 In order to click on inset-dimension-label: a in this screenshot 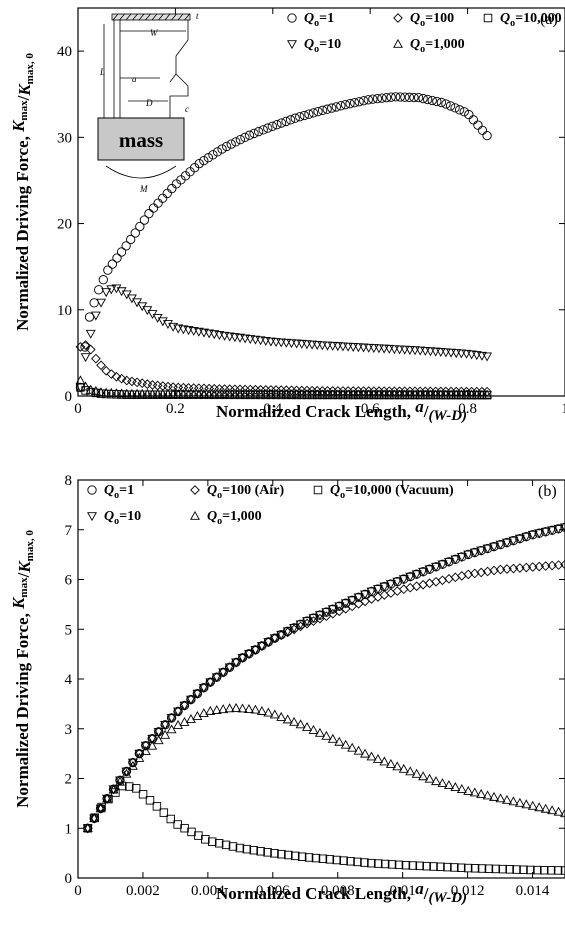, I will do `click(134, 79)`.